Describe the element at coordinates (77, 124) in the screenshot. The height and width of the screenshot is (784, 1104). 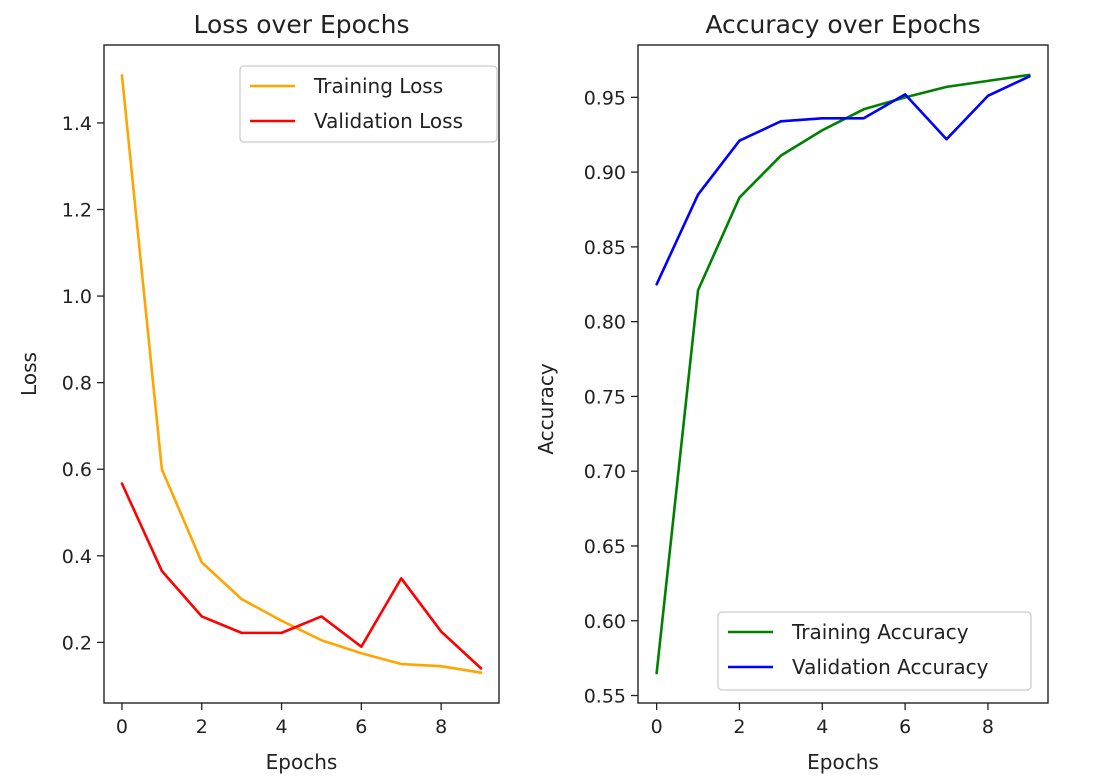
I see `y-tick-label: 1.4` at that location.